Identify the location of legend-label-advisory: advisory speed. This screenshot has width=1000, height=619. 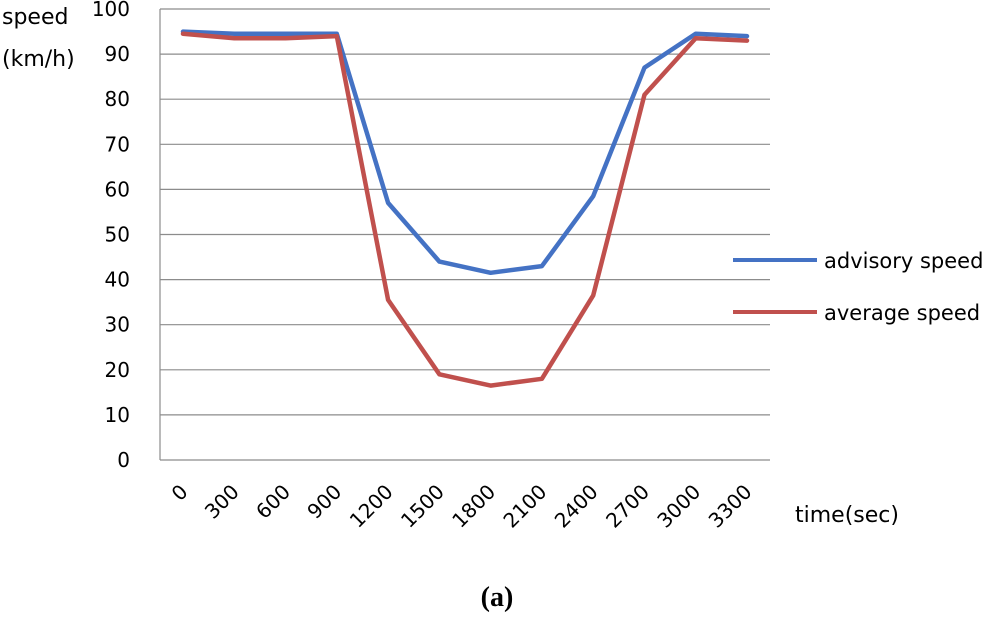
(903, 261).